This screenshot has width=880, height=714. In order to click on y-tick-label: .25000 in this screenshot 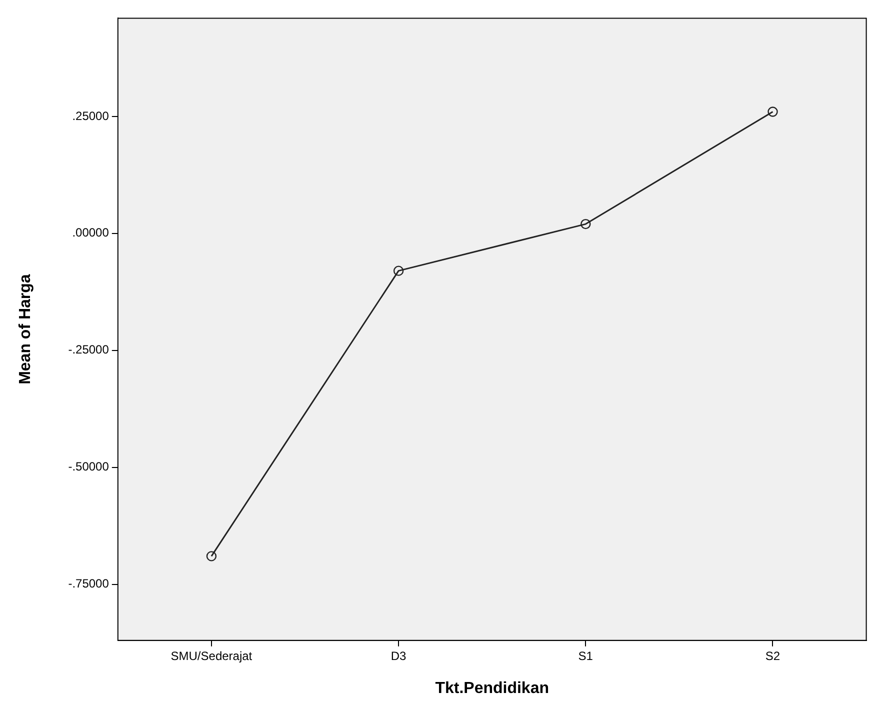, I will do `click(91, 115)`.